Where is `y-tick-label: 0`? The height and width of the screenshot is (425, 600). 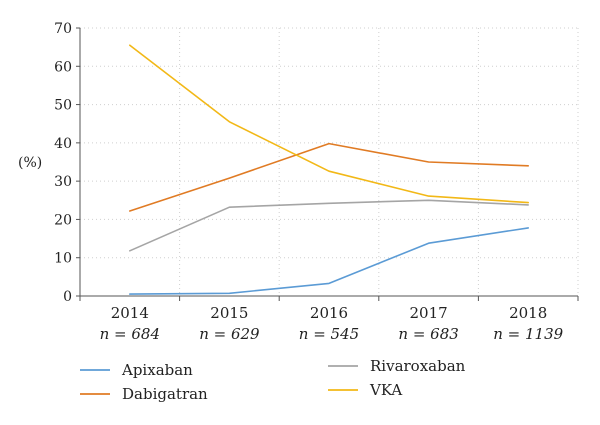 y-tick-label: 0 is located at coordinates (67, 297).